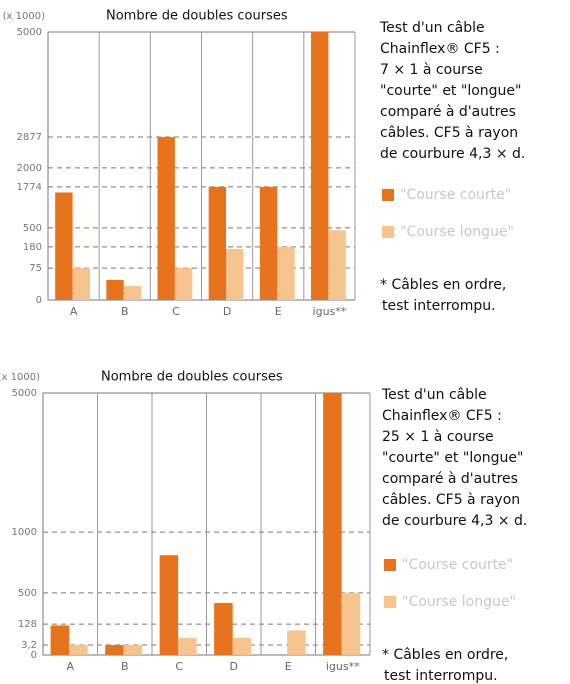  Describe the element at coordinates (29, 187) in the screenshot. I see `y-tick-label: 1774` at that location.